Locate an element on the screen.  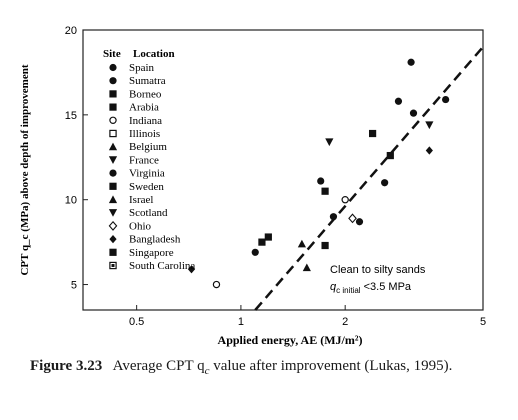
annotation-line-2: qc initial <3.5 MPa is located at coordinates (371, 288).